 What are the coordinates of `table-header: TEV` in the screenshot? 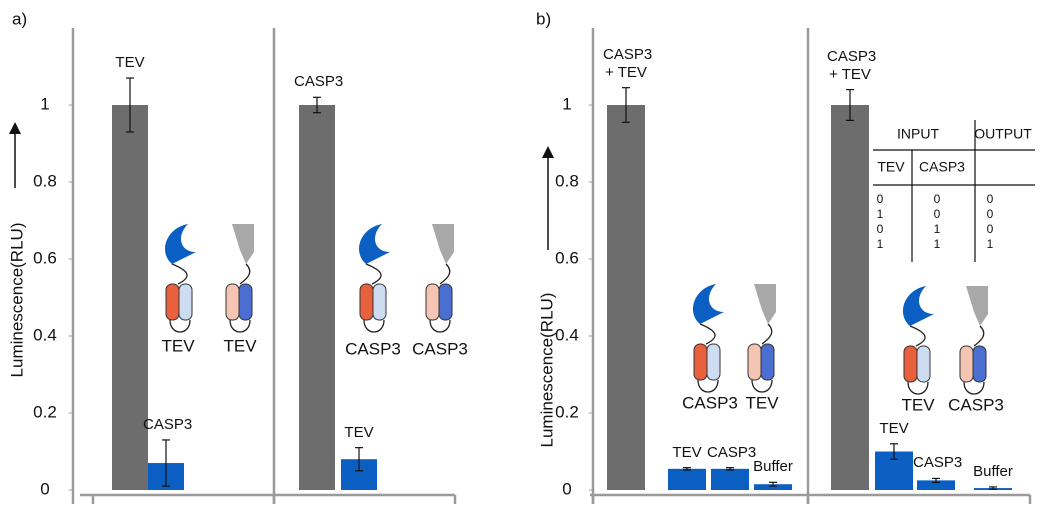 It's located at (891, 167).